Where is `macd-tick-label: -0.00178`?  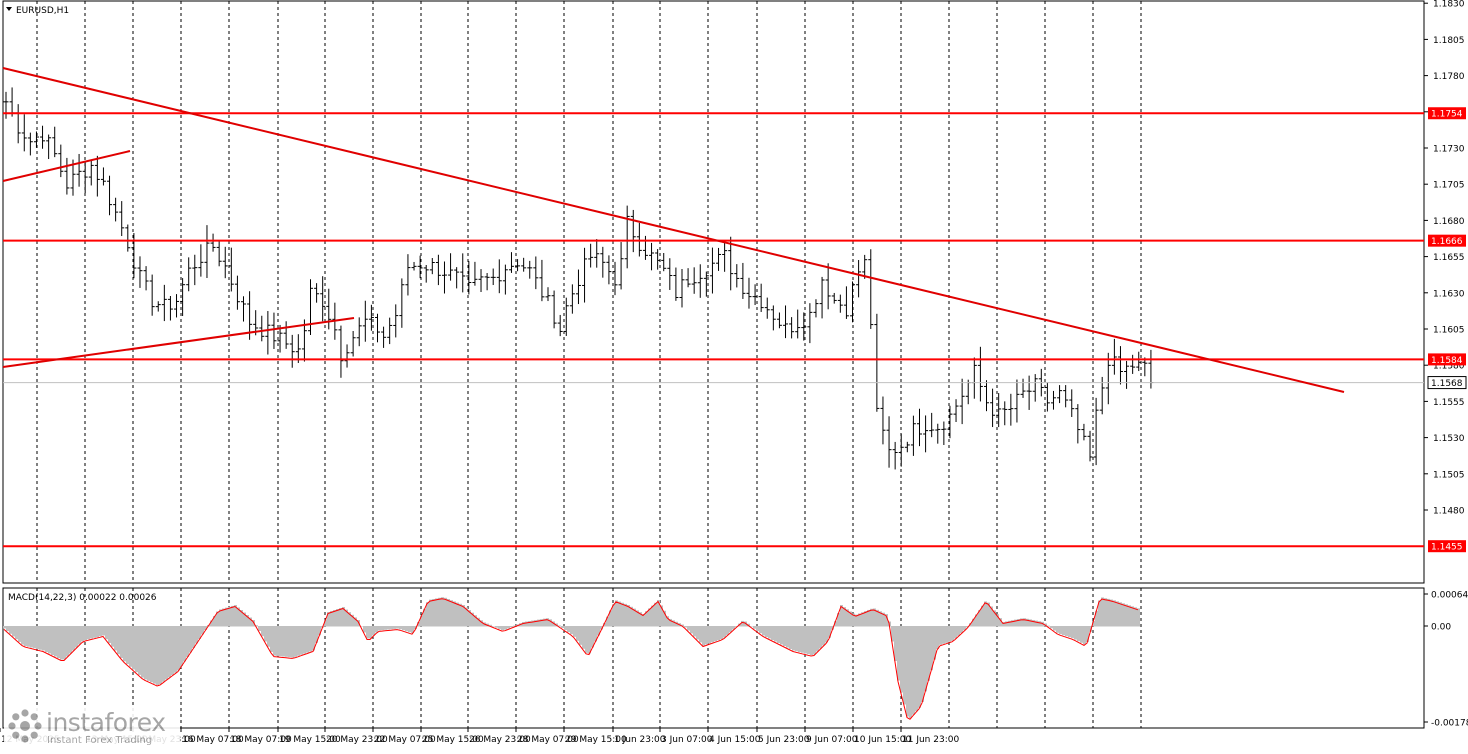 macd-tick-label: -0.00178 is located at coordinates (1449, 724).